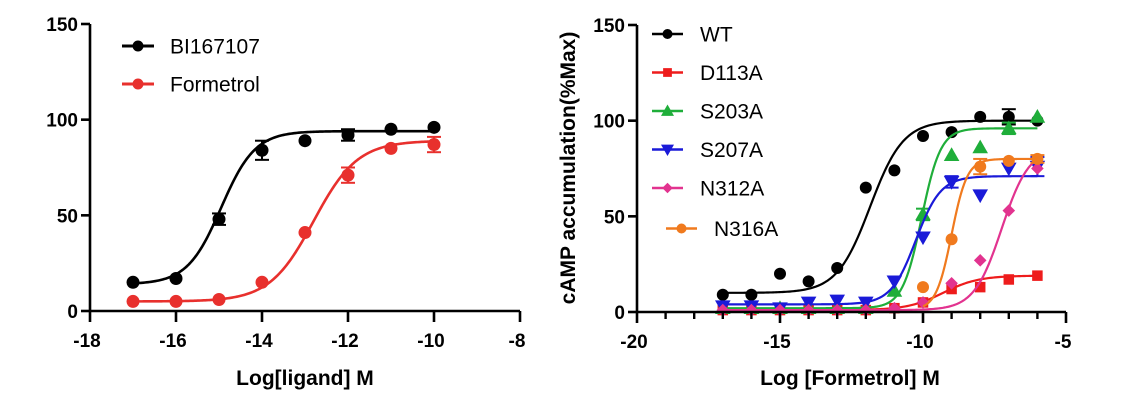 The image size is (1132, 413). What do you see at coordinates (746, 229) in the screenshot?
I see `legend-label: N316A` at bounding box center [746, 229].